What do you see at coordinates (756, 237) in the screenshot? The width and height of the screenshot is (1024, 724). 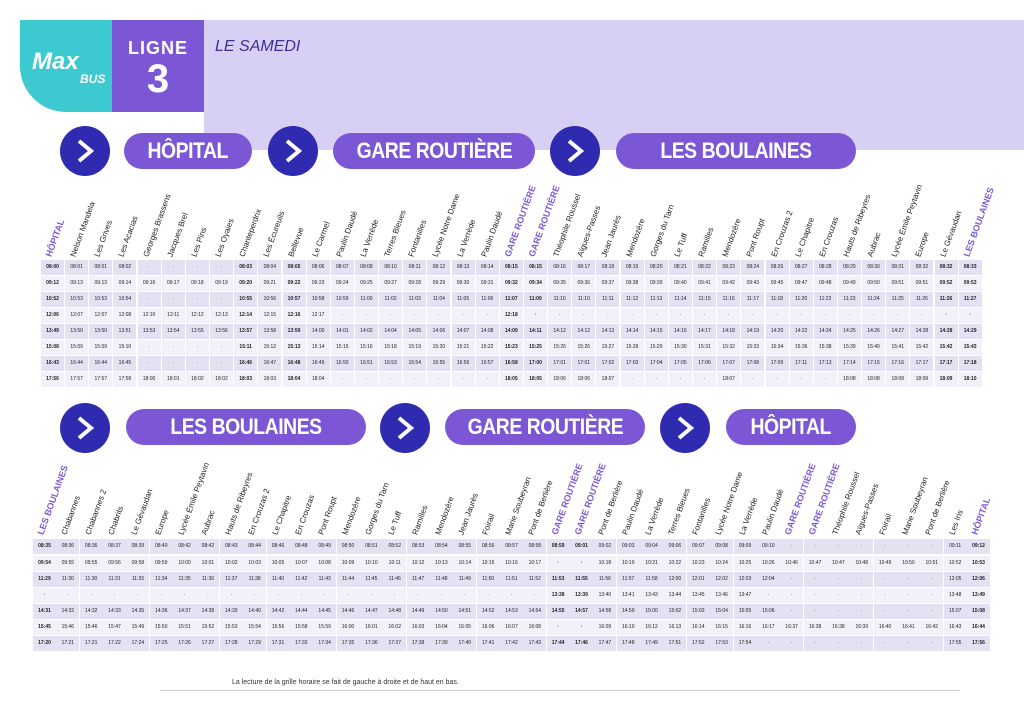 I see `stop-name: Pont Roupt` at bounding box center [756, 237].